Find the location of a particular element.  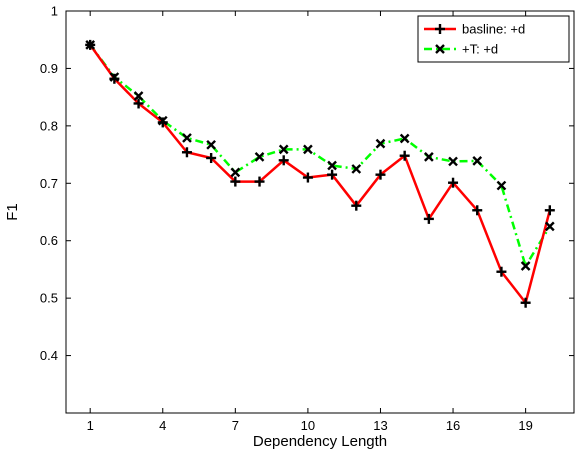

legend-label-basline: basline: +d is located at coordinates (493, 29).